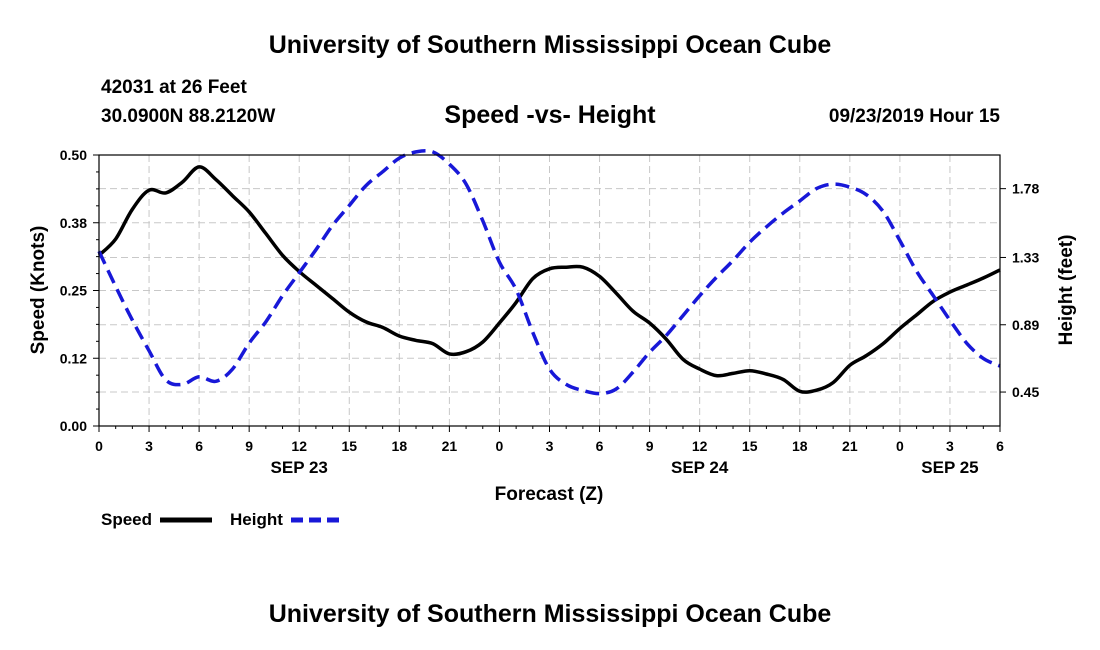  I want to click on y-left-tick-label: 0.00, so click(73, 426).